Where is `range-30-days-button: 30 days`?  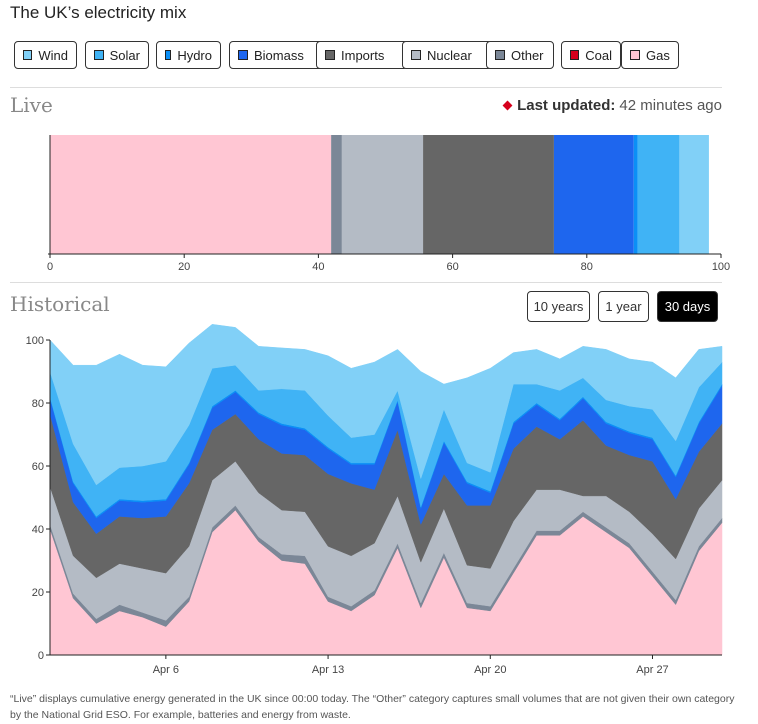 range-30-days-button: 30 days is located at coordinates (687, 306).